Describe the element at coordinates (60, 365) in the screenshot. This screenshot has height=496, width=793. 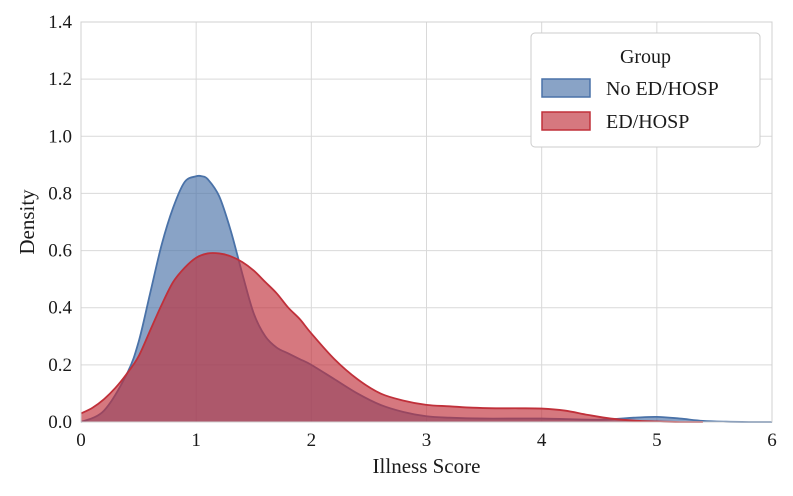
I see `y-tick-label: 0.2` at that location.